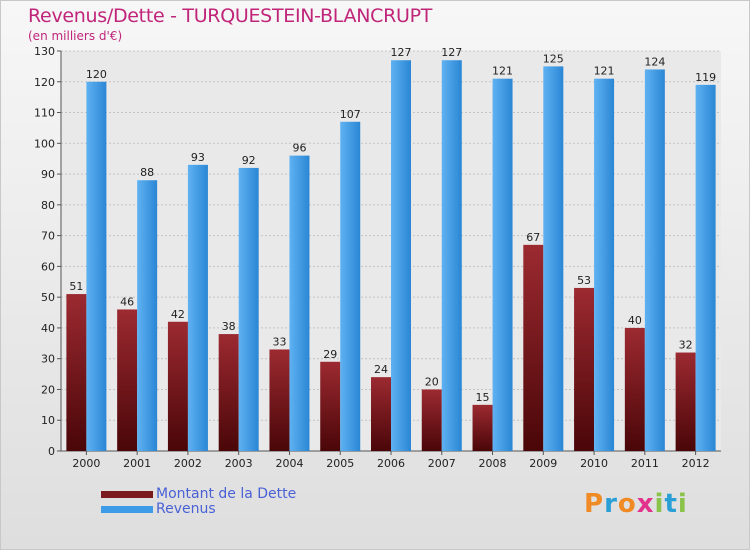 Image resolution: width=750 pixels, height=550 pixels. What do you see at coordinates (127, 494) in the screenshot?
I see `legend-swatch-dette` at bounding box center [127, 494].